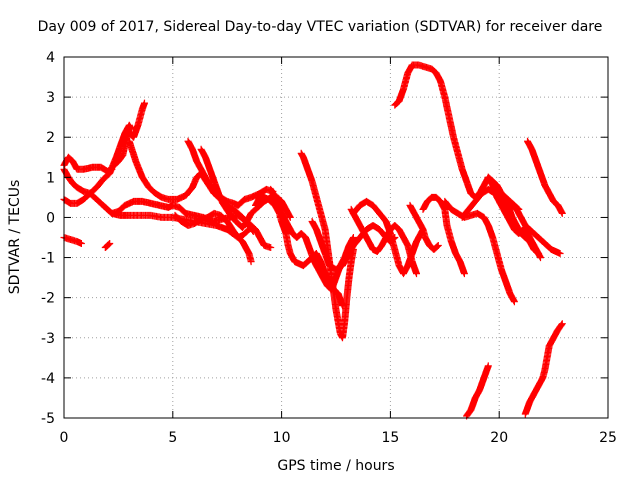  What do you see at coordinates (48, 419) in the screenshot?
I see `y-tick-label: -5` at bounding box center [48, 419].